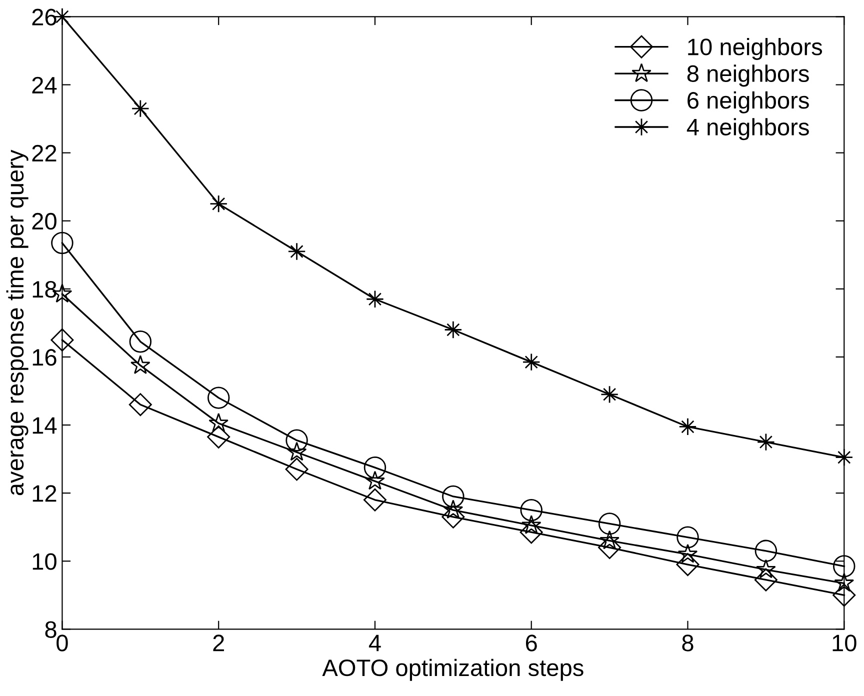 The image size is (864, 696). Describe the element at coordinates (44, 561) in the screenshot. I see `y-tick-label: 10` at that location.